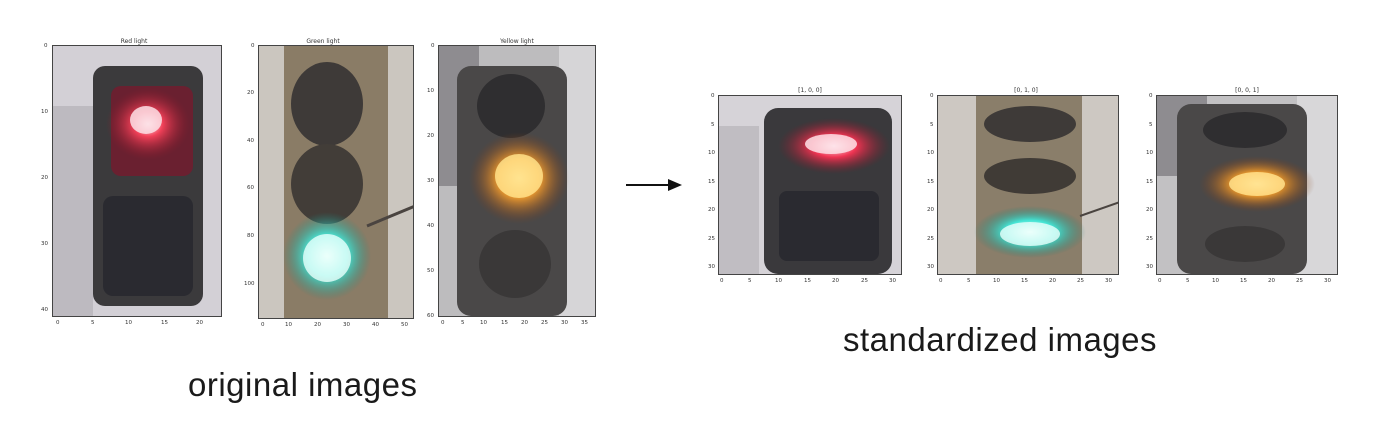  I want to click on standardized-red-image, so click(810, 185).